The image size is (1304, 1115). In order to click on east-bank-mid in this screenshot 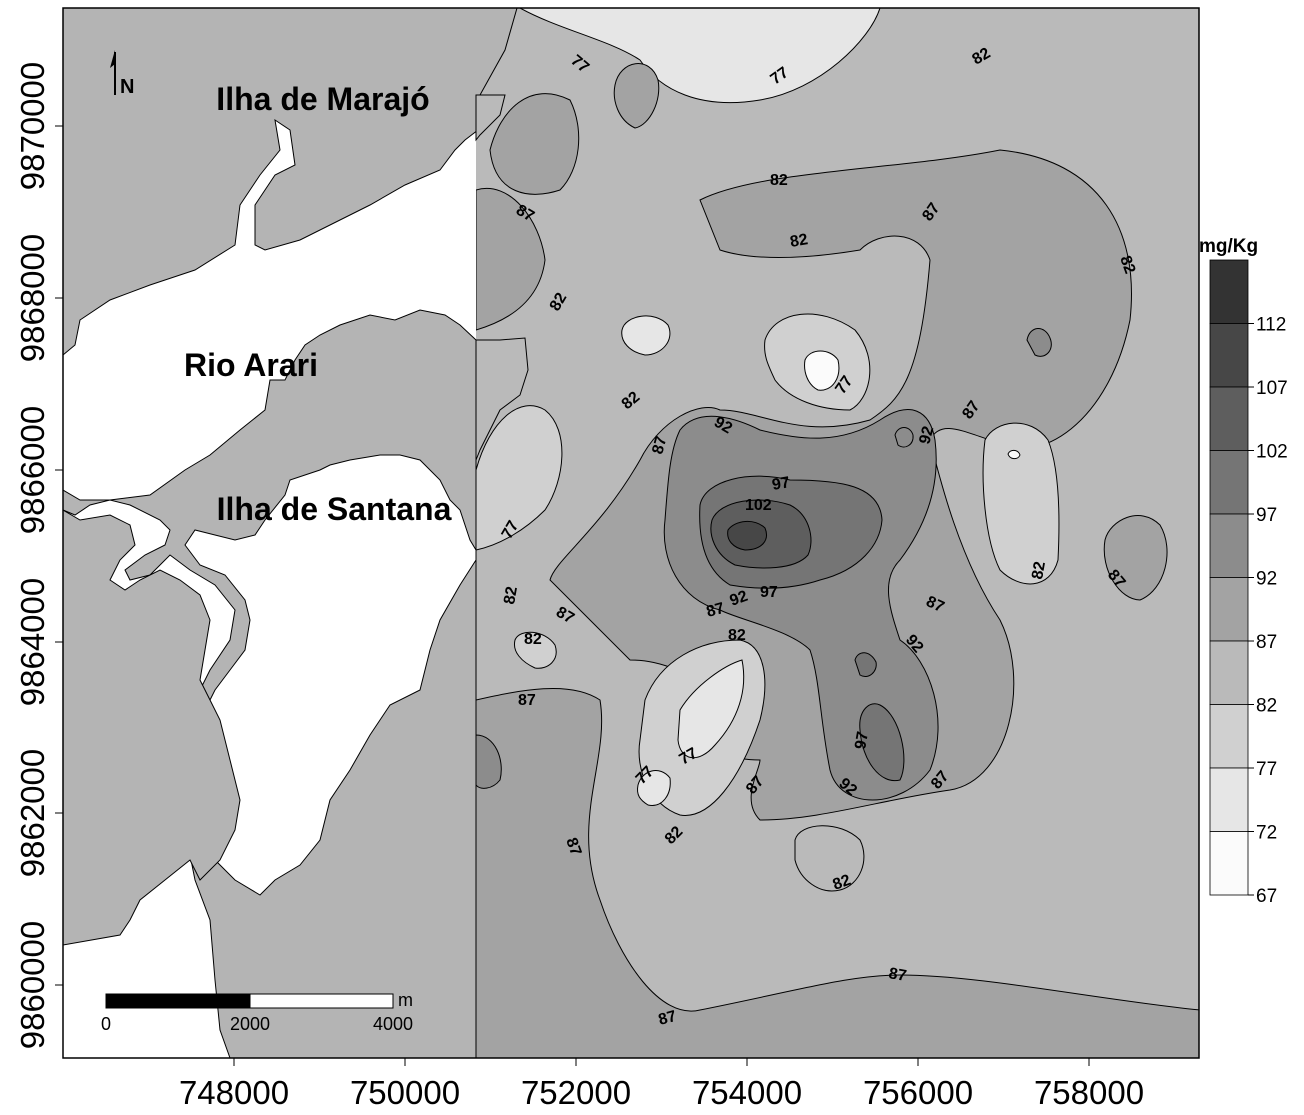, I will do `click(502, 399)`.